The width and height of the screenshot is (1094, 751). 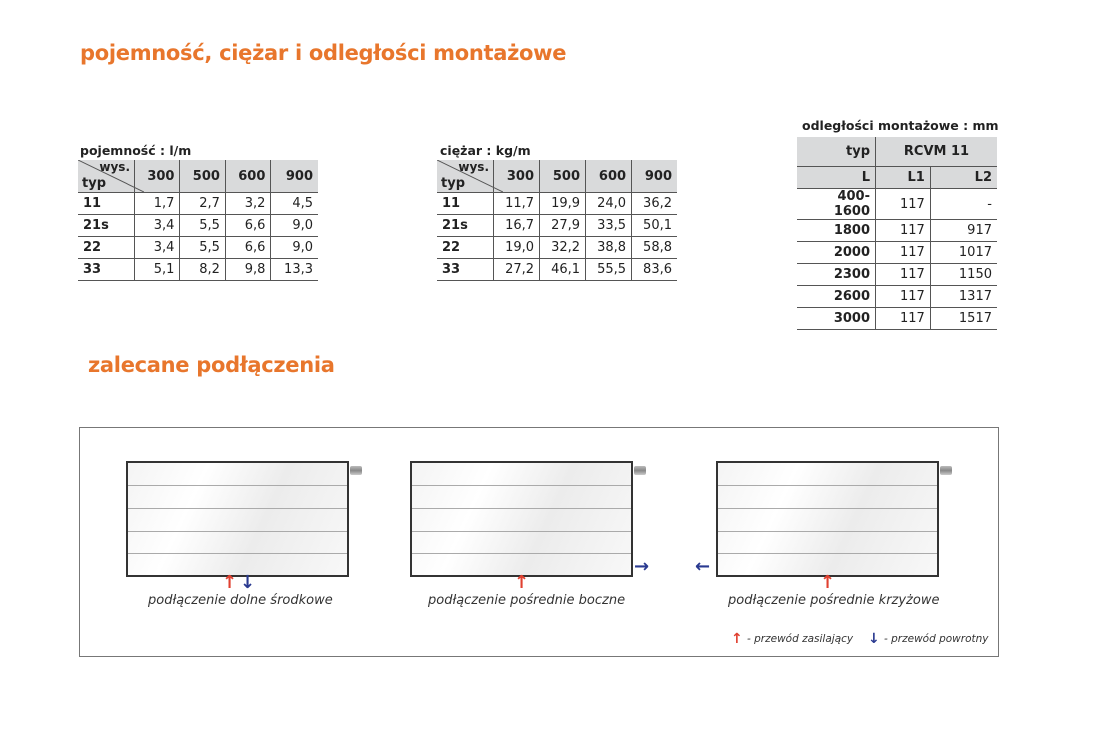 What do you see at coordinates (516, 269) in the screenshot?
I see `value-cell: 27,2` at bounding box center [516, 269].